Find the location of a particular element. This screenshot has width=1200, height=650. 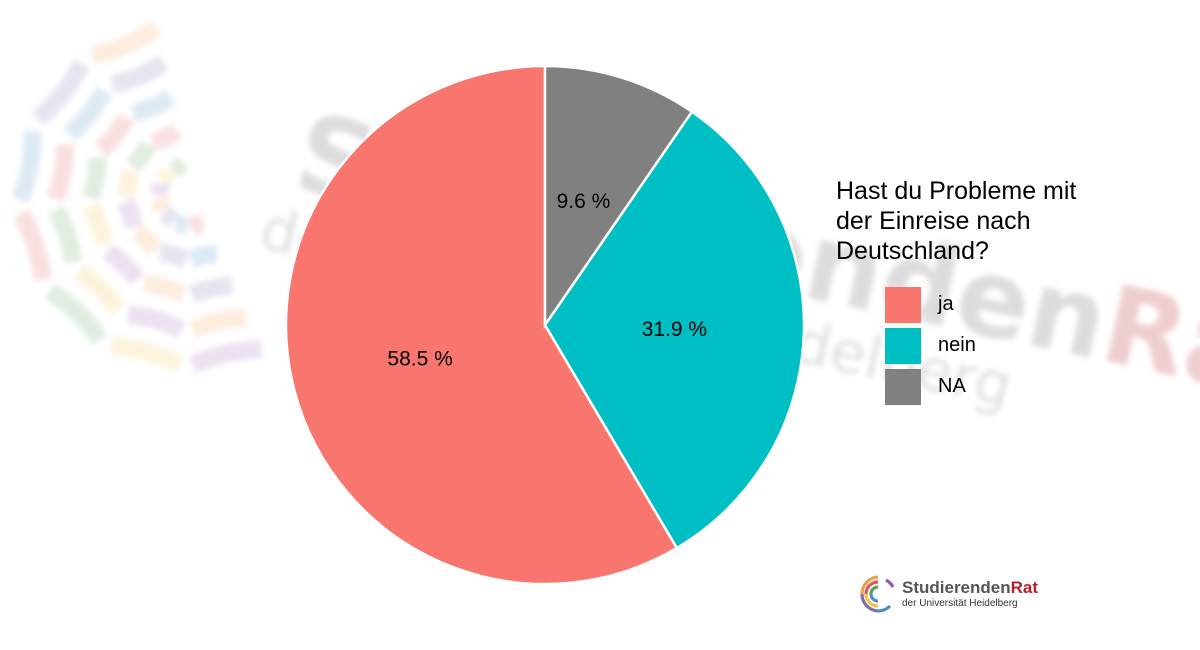

logo-subtitle: der Universität Heidelberg is located at coordinates (960, 603).